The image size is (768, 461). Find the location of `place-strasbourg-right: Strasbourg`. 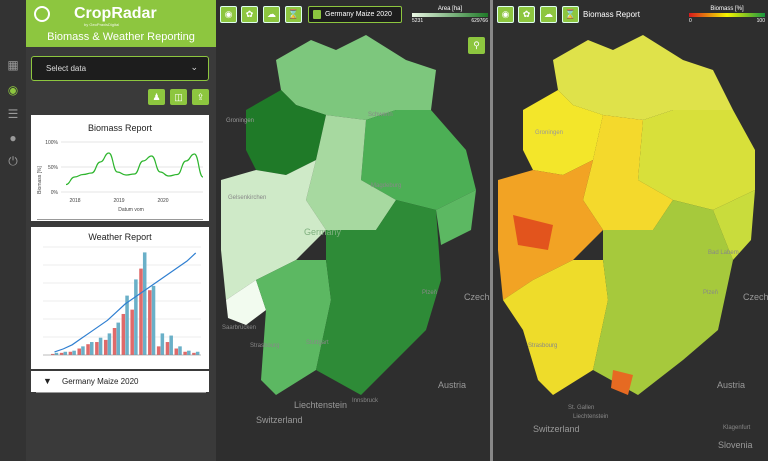

place-strasbourg-right: Strasbourg is located at coordinates (543, 346).